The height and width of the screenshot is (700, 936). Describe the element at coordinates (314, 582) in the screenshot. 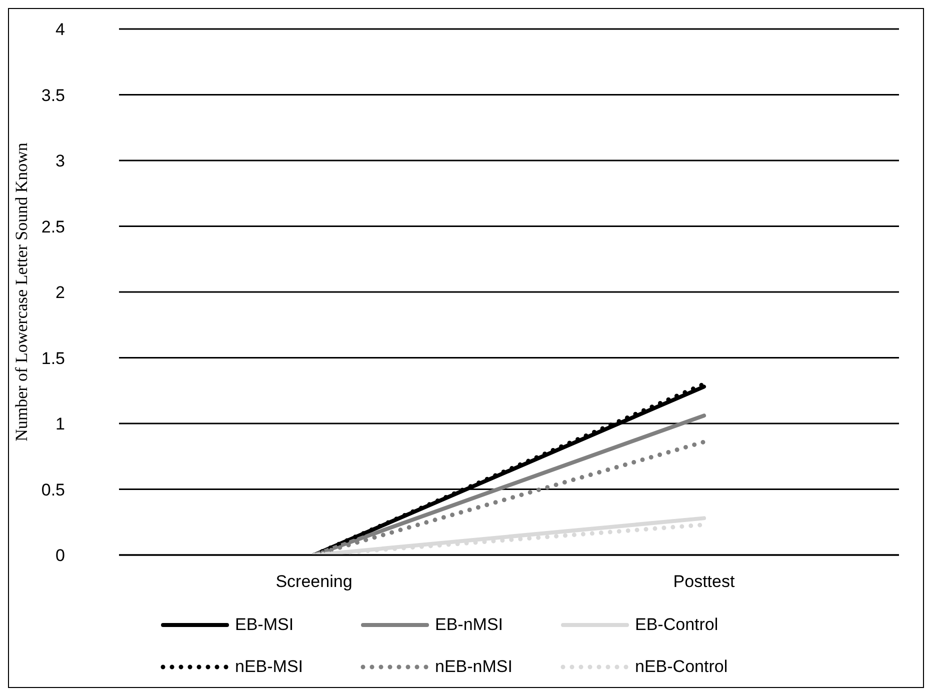

I see `x-tick-label: Screening` at that location.